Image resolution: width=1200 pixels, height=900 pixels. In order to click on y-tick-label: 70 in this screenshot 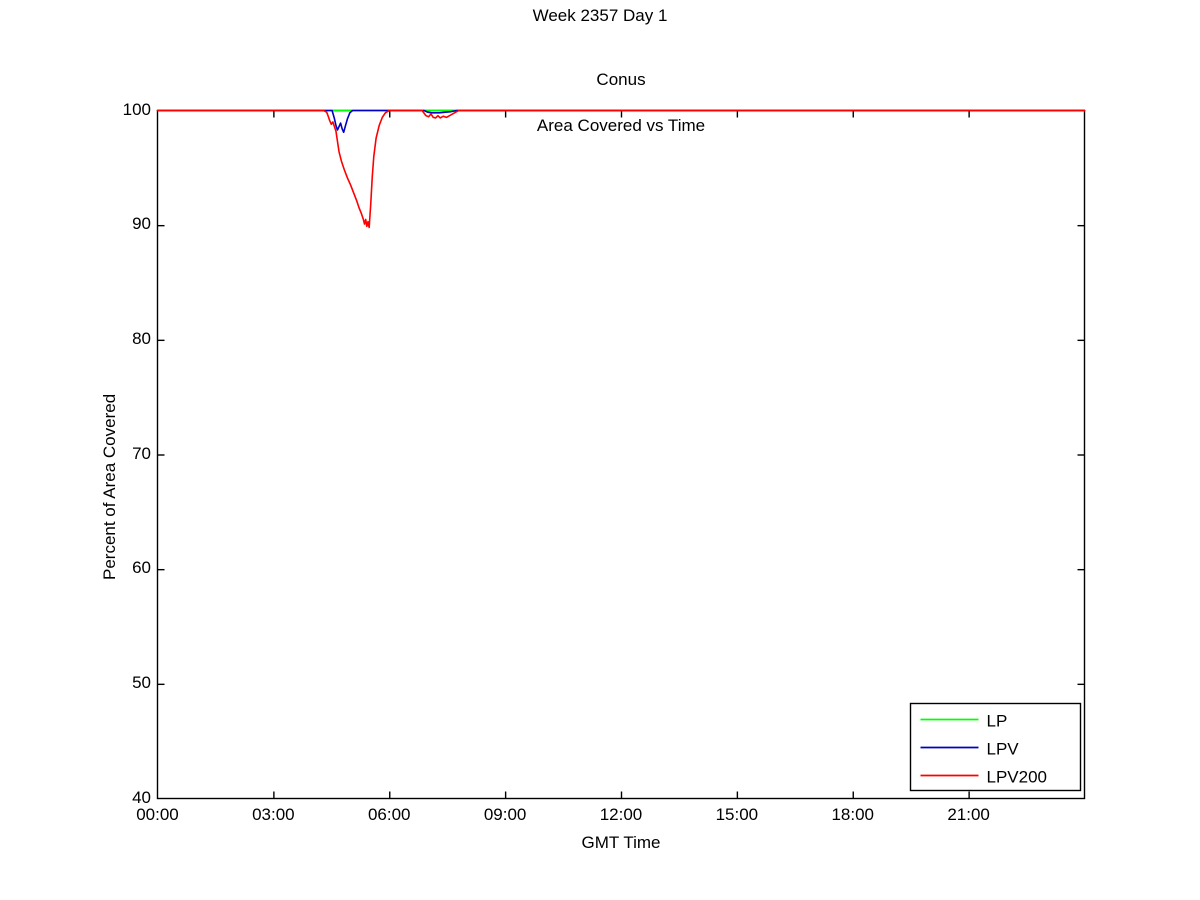, I will do `click(141, 453)`.